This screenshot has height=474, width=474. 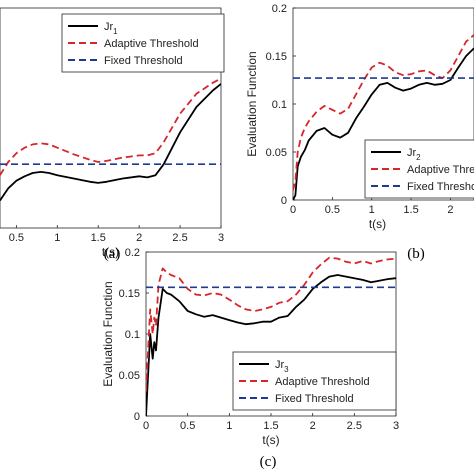 I want to click on legend-label-jr-line: Jr3, so click(x=282, y=366).